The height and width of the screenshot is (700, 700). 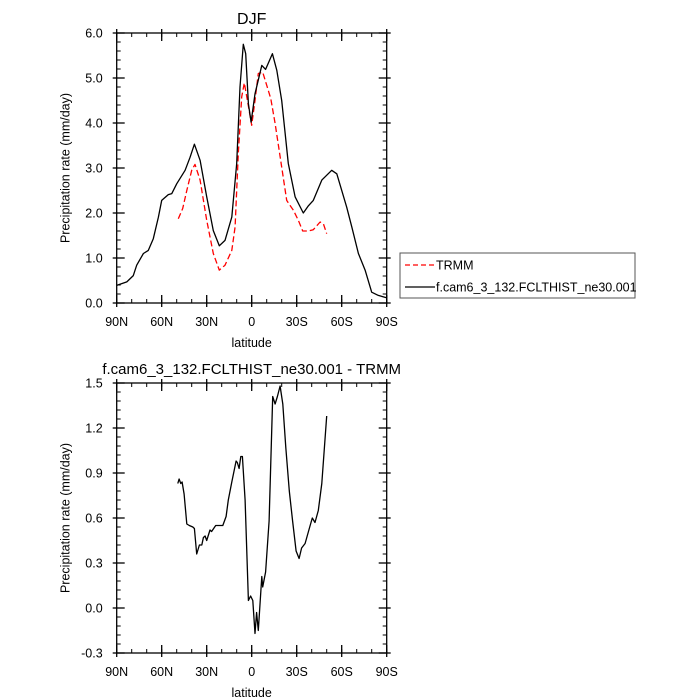 What do you see at coordinates (251, 369) in the screenshot?
I see `chart-title: f.cam6_3_132.FCLTHIST_ne30.001 - TRMM` at bounding box center [251, 369].